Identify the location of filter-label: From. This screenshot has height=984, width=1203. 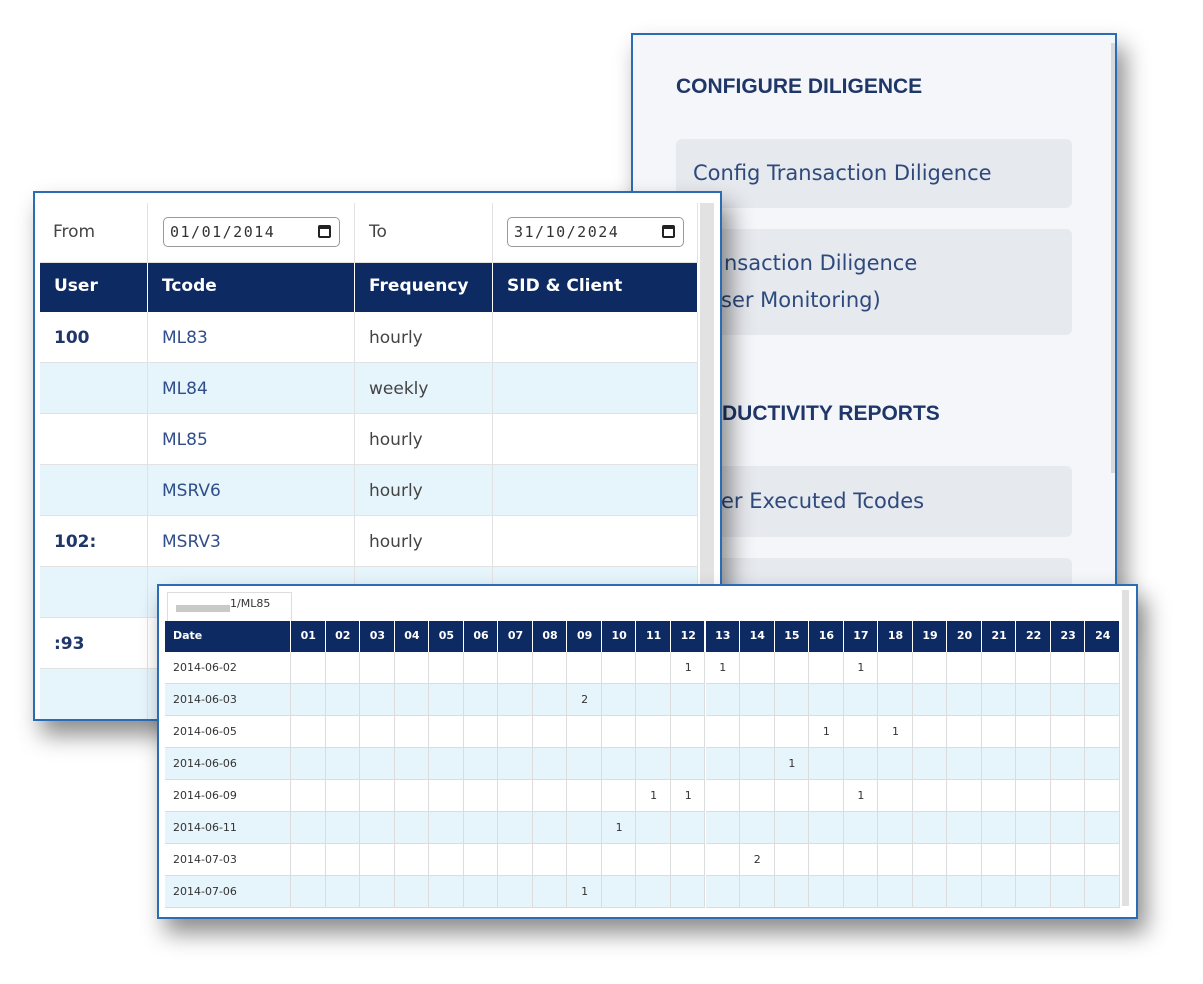
(74, 232).